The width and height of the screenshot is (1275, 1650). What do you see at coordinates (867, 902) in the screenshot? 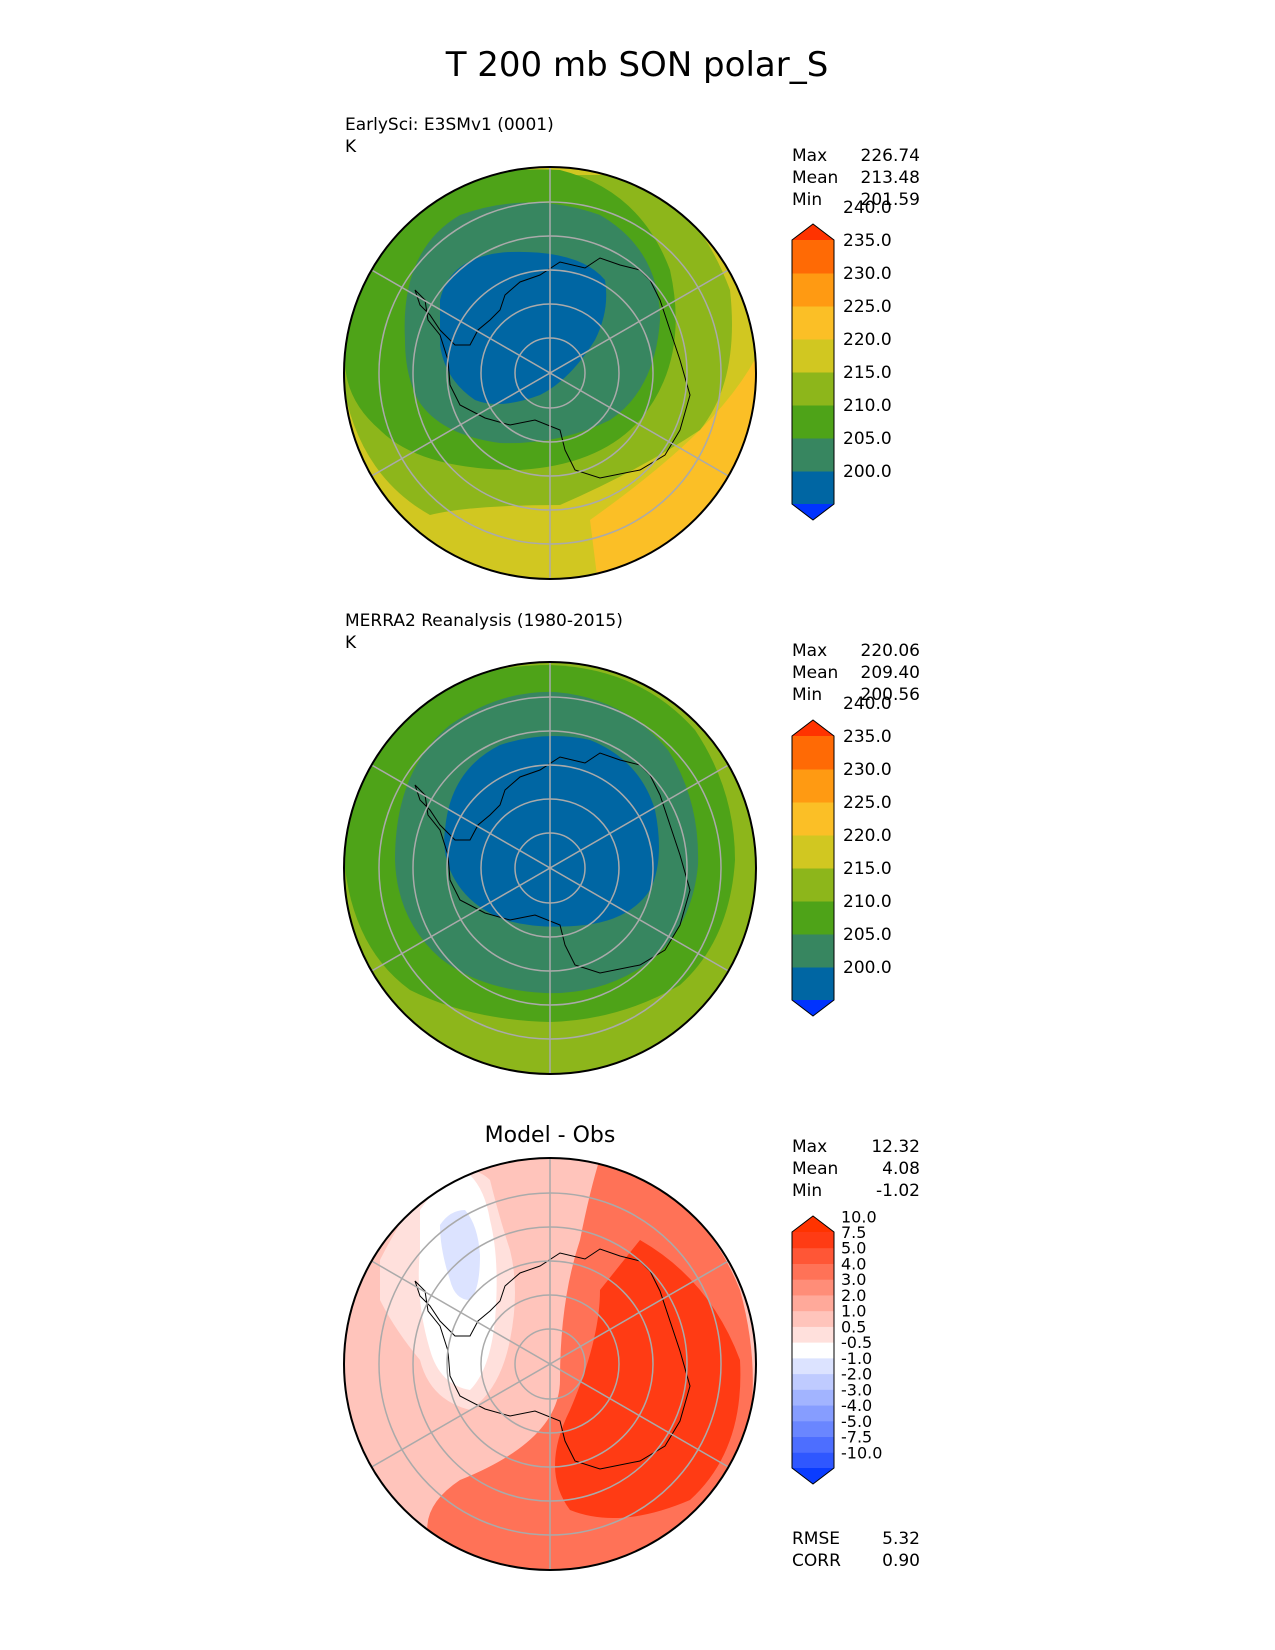
I see `obs-colorbar-tick-label: 210.0` at bounding box center [867, 902].